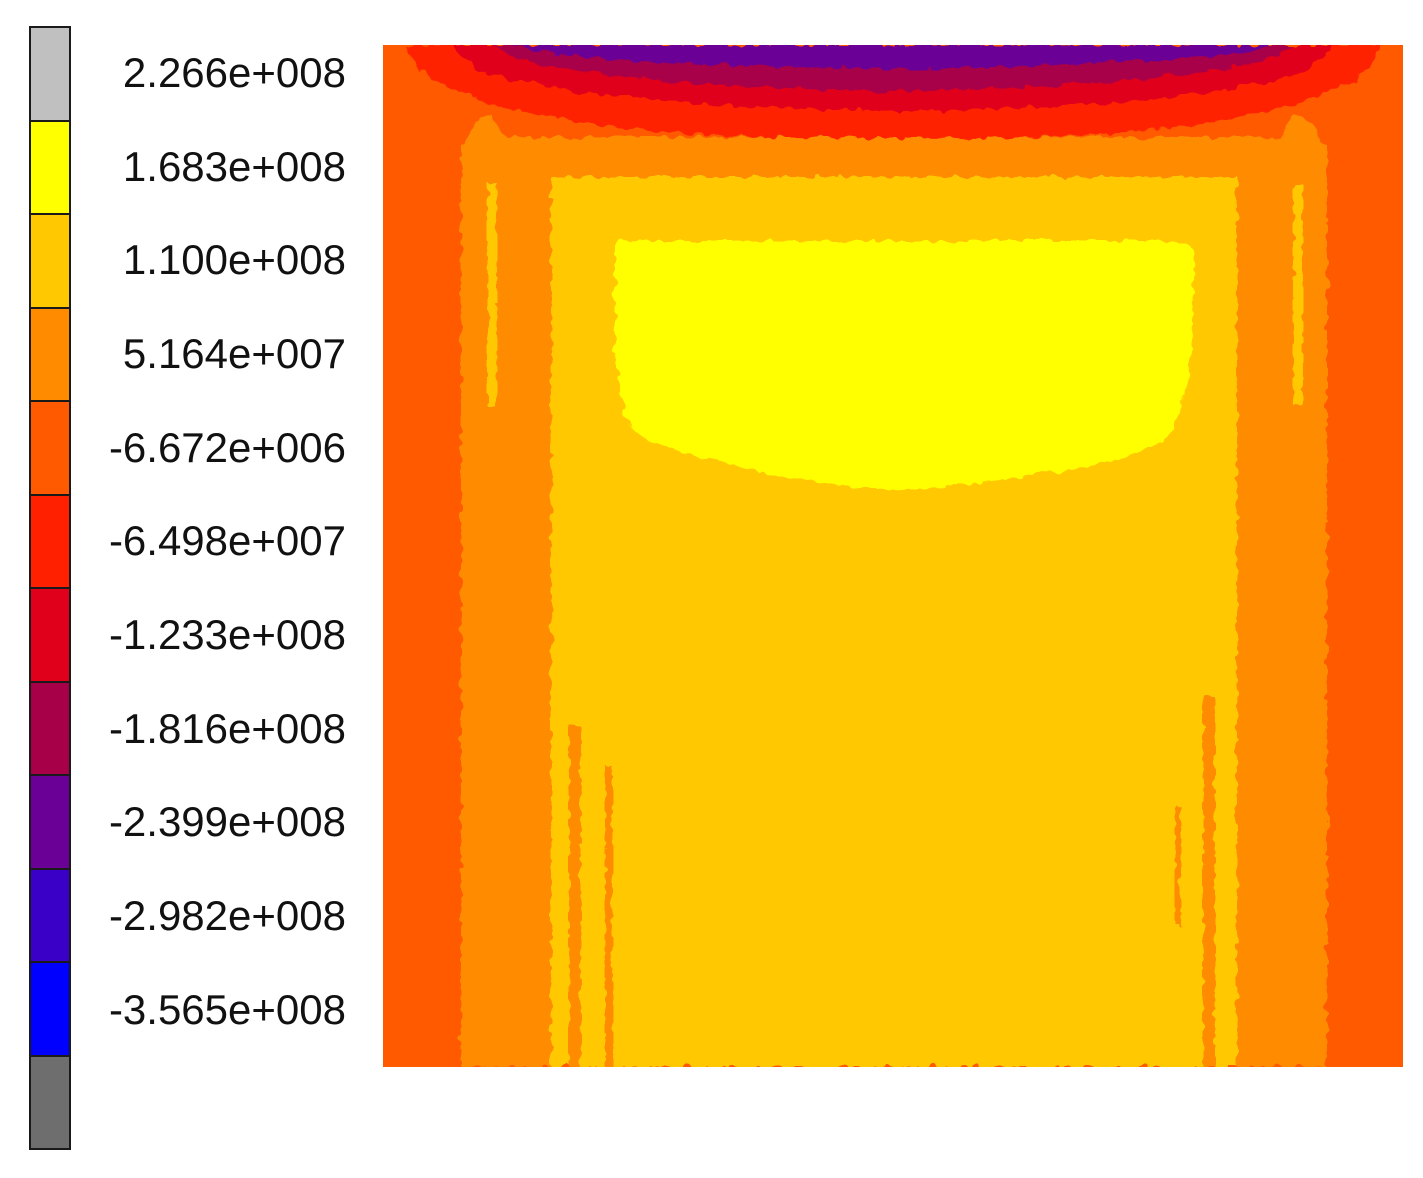 The height and width of the screenshot is (1178, 1423). I want to click on colorbar, so click(50, 588).